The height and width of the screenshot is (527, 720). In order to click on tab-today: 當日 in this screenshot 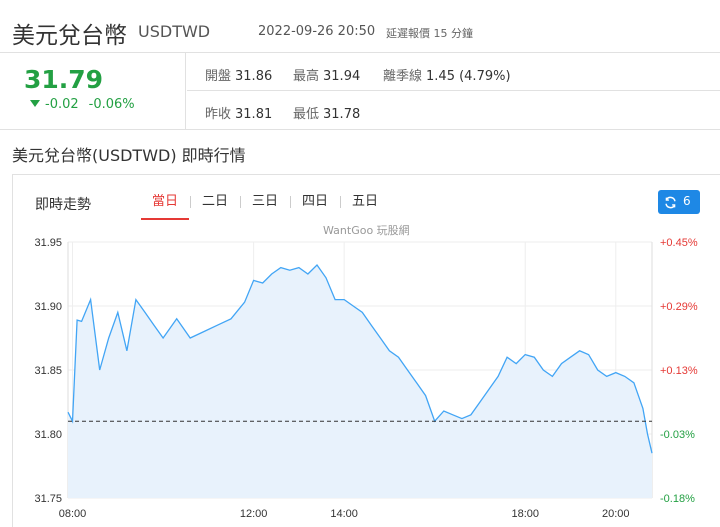, I will do `click(165, 206)`.